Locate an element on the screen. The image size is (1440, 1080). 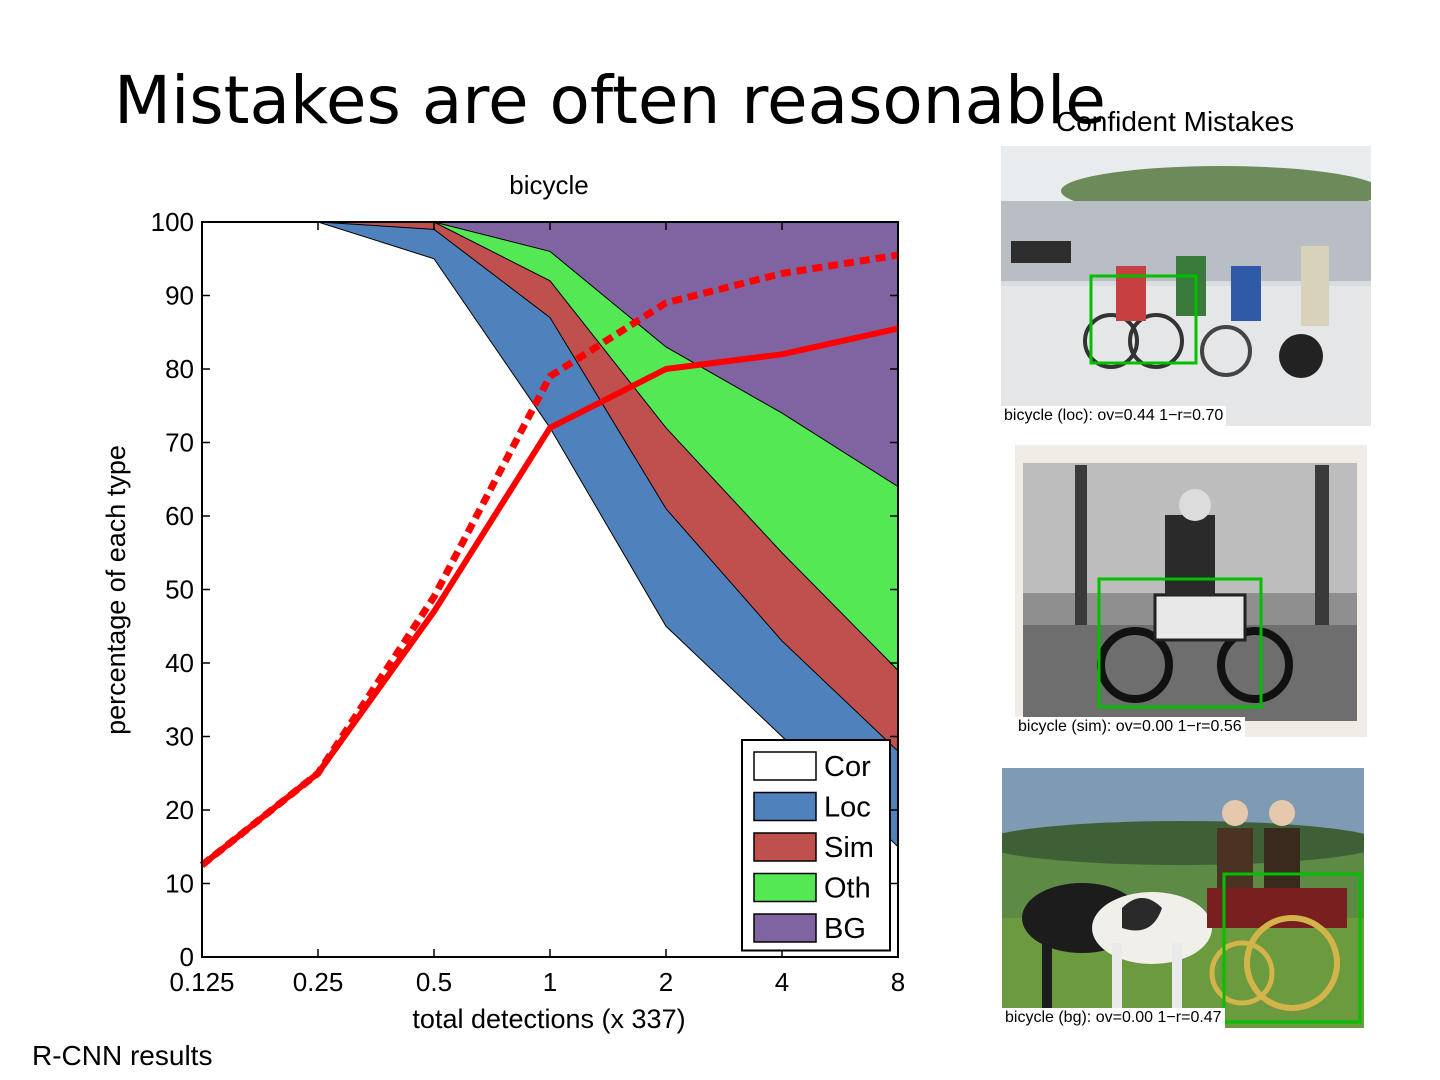
mistakes-heading: Confident Mistakes is located at coordinates (1175, 121).